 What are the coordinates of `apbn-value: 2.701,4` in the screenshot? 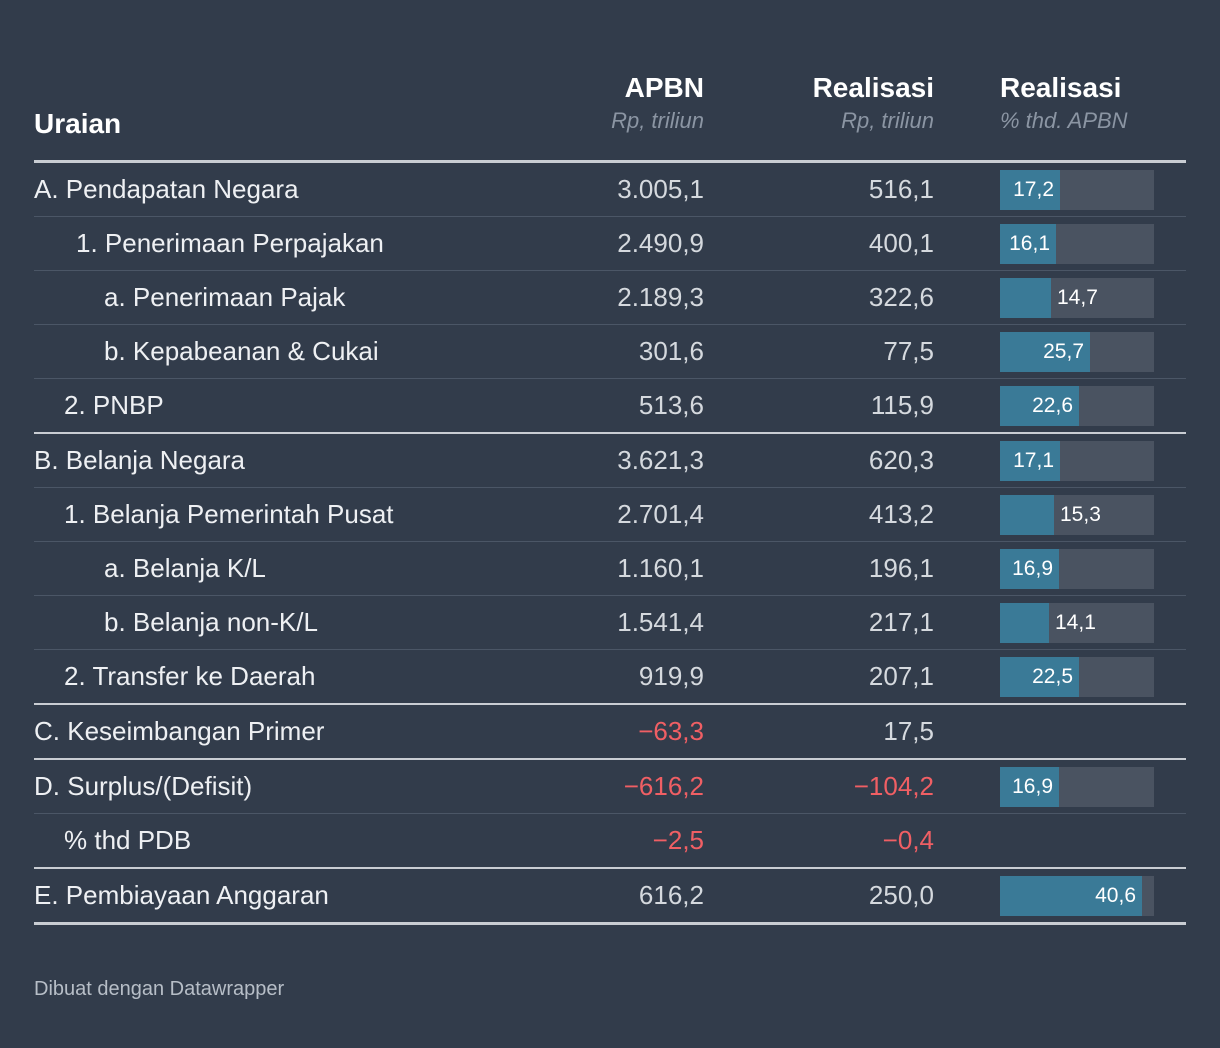 It's located at (660, 514).